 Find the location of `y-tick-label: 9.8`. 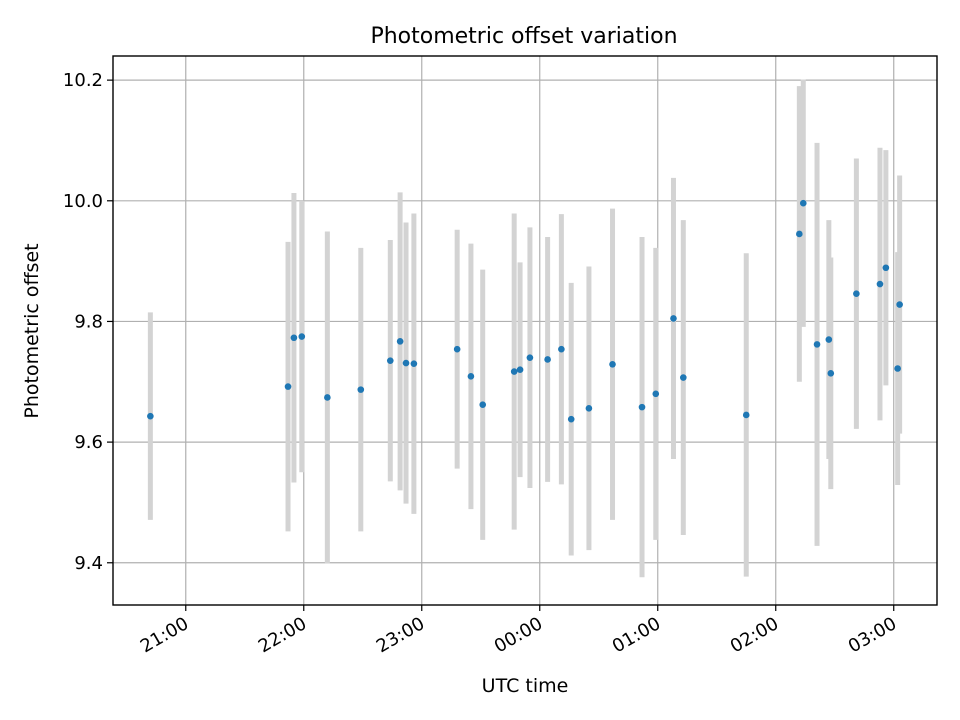

y-tick-label: 9.8 is located at coordinates (88, 321).